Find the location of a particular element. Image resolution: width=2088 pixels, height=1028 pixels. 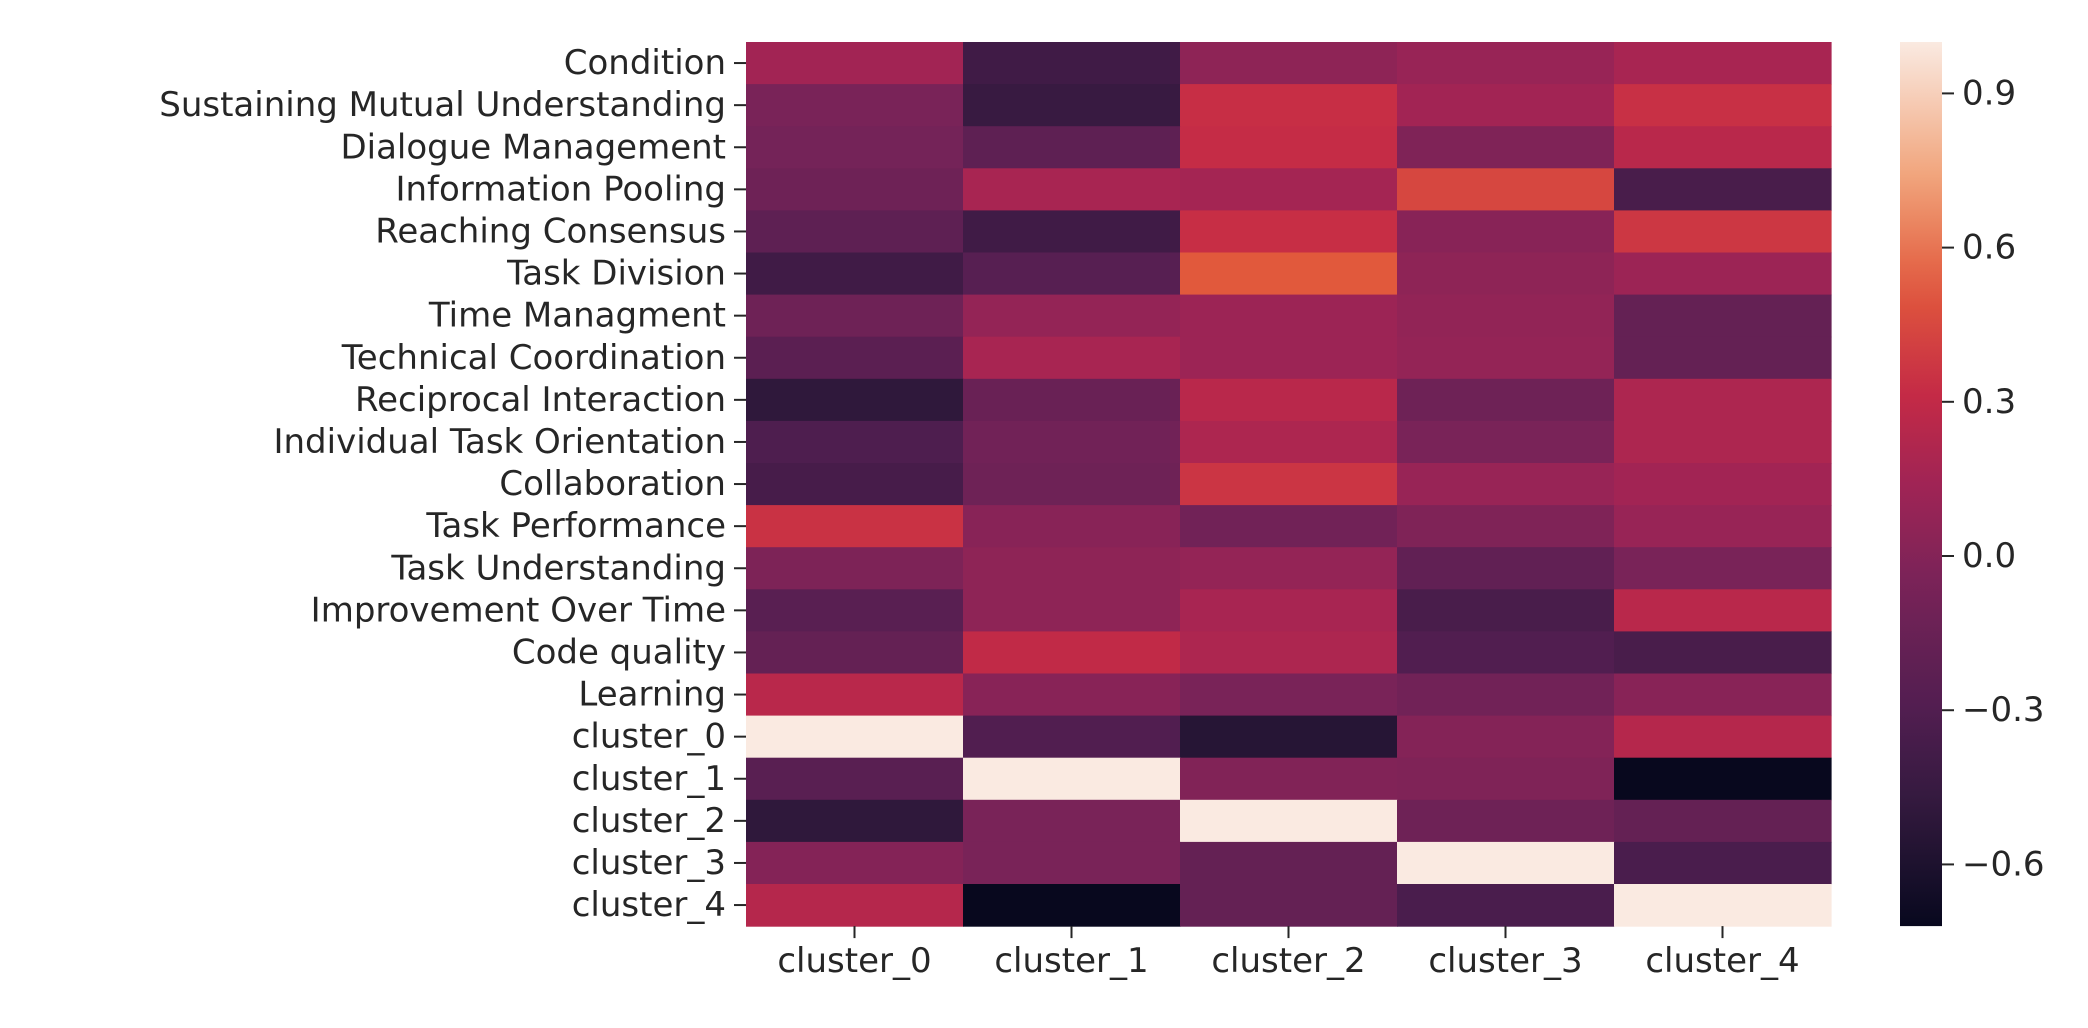

row-label: Task Performance is located at coordinates (575, 526).